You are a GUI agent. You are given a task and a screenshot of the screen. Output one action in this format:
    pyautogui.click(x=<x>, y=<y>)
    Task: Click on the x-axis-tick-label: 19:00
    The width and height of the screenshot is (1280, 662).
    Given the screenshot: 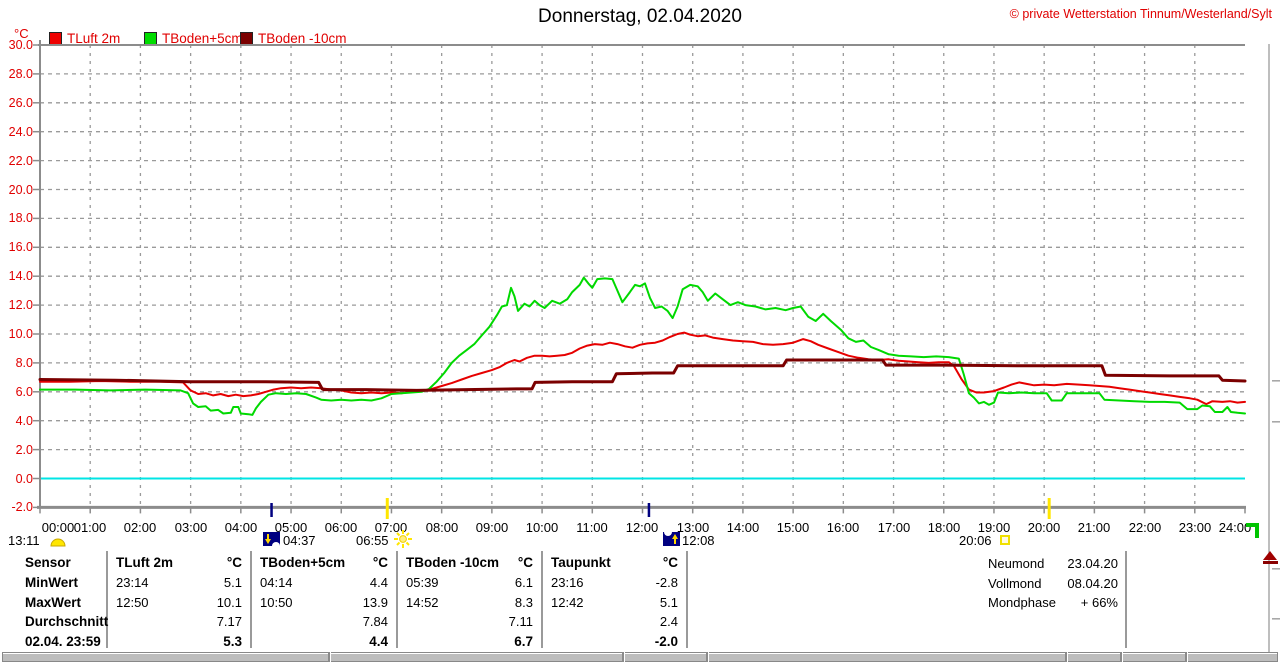 What is the action you would take?
    pyautogui.click(x=994, y=527)
    